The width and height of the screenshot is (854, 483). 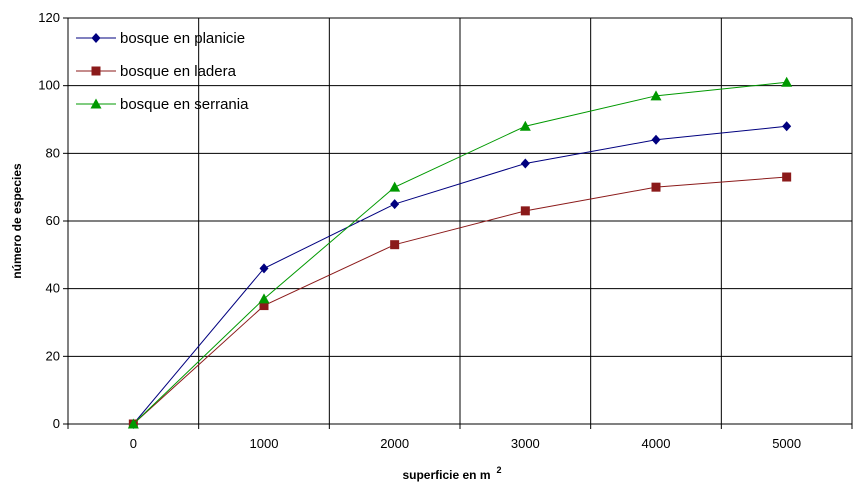 I want to click on y-tick-labels: 0 20 40 60 80 100 120, so click(x=49, y=220).